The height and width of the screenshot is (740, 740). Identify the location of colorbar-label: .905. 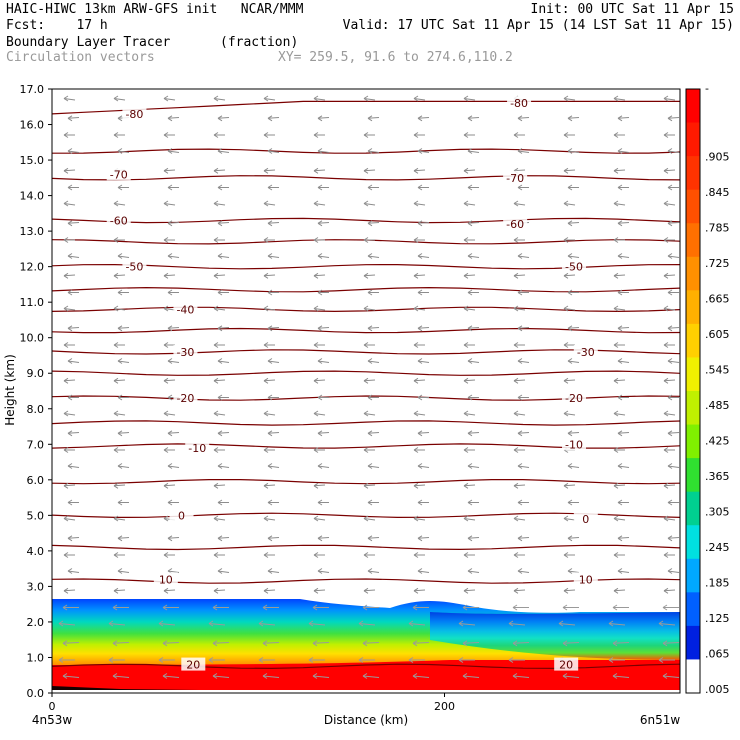
(717, 156).